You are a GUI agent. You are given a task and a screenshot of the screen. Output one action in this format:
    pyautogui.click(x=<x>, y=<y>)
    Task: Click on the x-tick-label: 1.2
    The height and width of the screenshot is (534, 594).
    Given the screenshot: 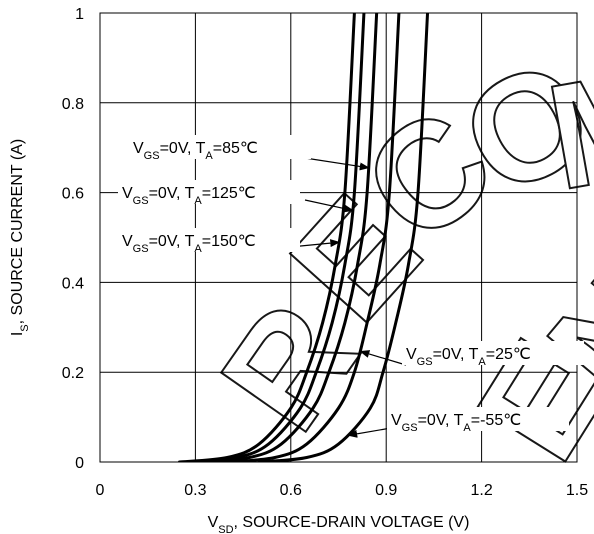 What is the action you would take?
    pyautogui.click(x=481, y=490)
    